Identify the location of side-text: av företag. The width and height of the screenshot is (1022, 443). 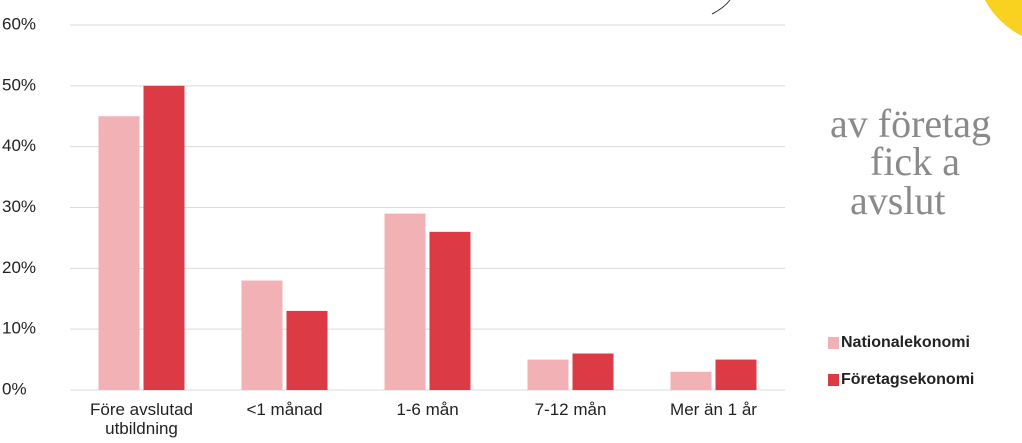
(910, 123).